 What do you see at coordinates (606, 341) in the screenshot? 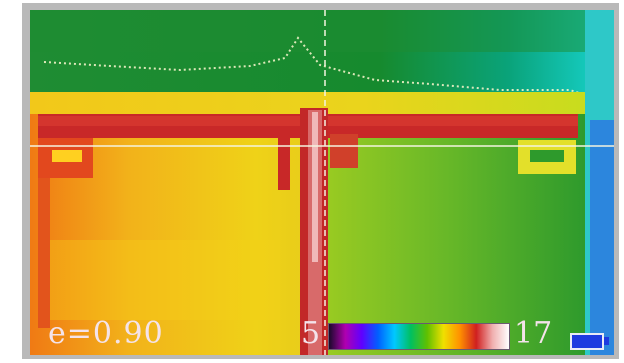
I see `battery-tip` at bounding box center [606, 341].